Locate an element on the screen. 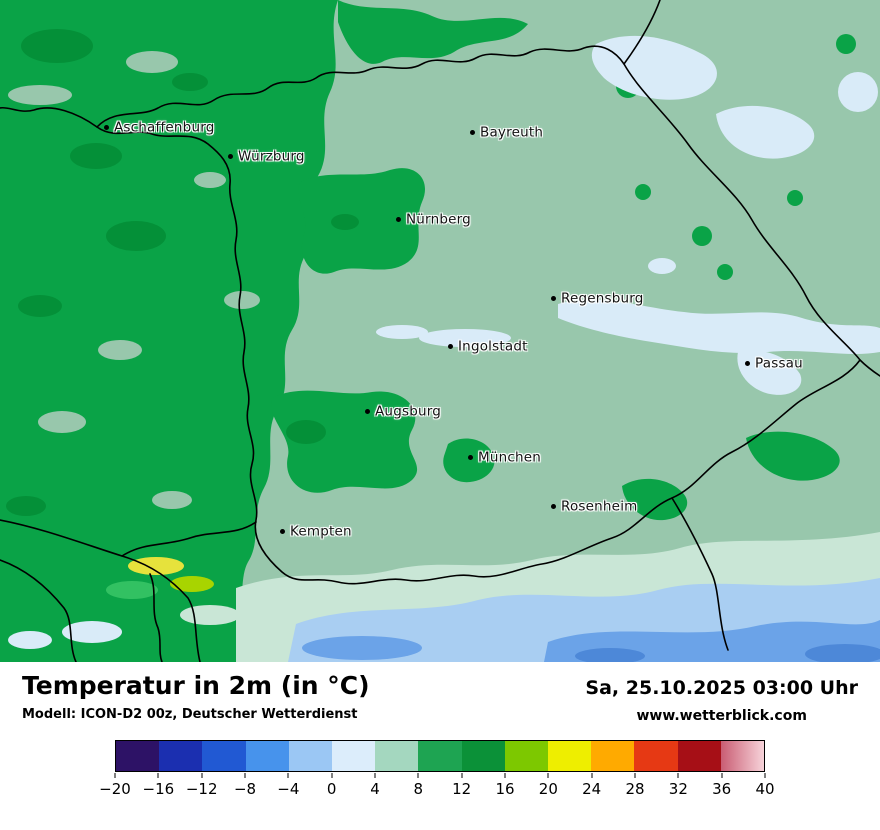 Image resolution: width=880 pixels, height=830 pixels. city-label: Aschaffenburg is located at coordinates (164, 127).